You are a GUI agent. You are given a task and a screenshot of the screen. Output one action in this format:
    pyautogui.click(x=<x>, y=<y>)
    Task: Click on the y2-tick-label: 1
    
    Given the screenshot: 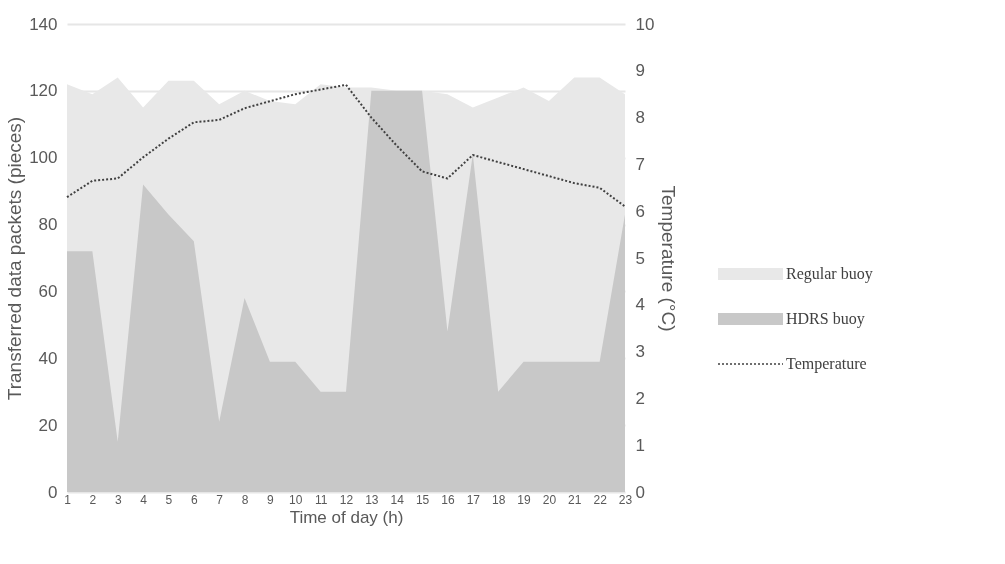 What is the action you would take?
    pyautogui.click(x=640, y=445)
    